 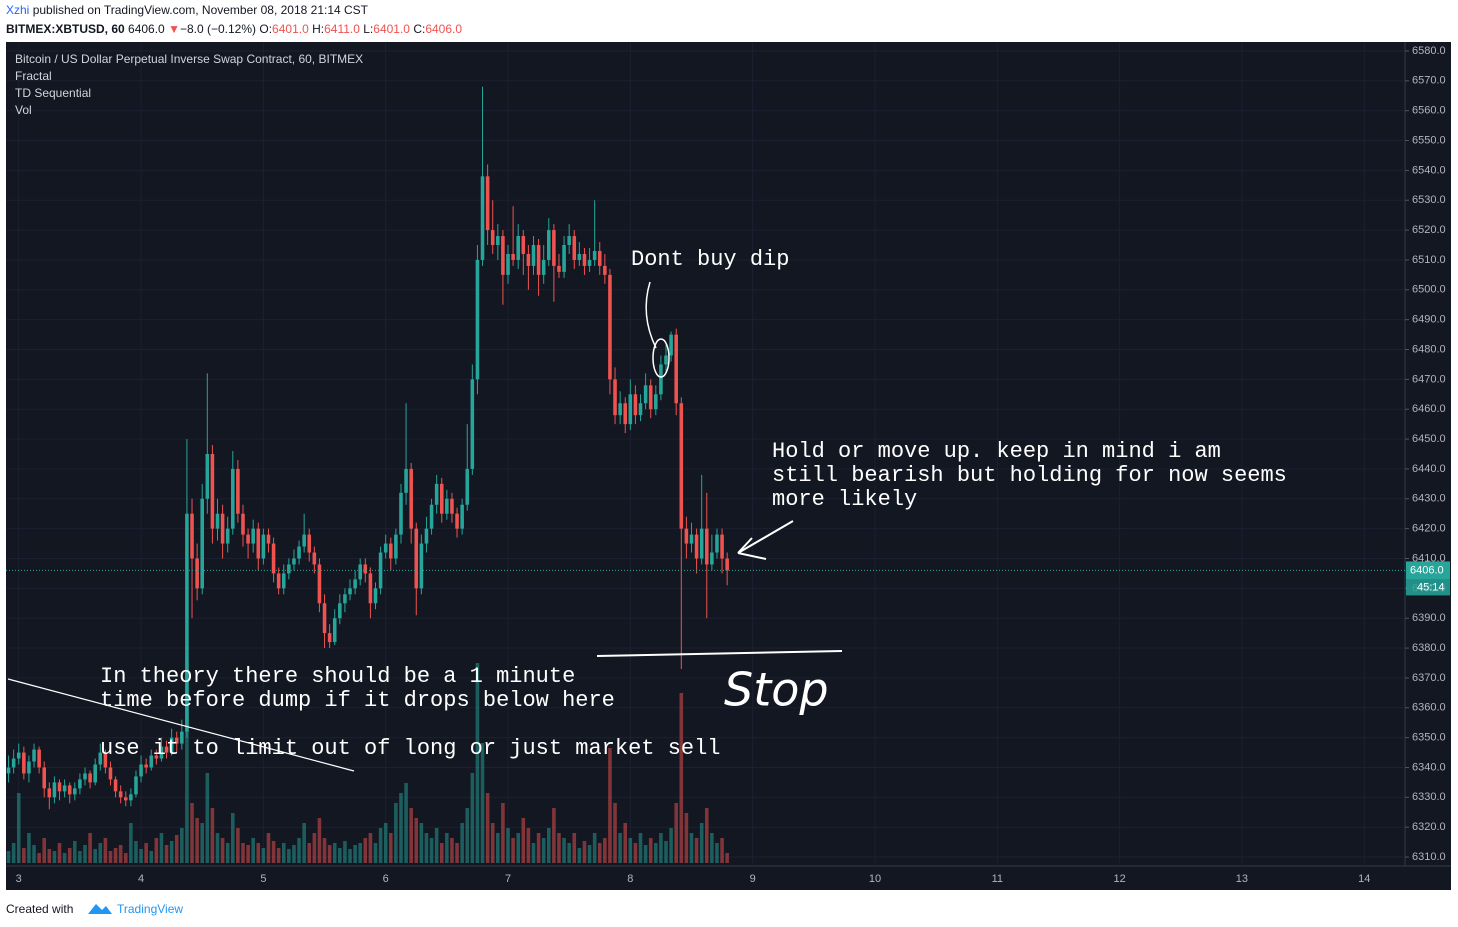 I want to click on y-tick-label: 6580.0, so click(x=1429, y=51).